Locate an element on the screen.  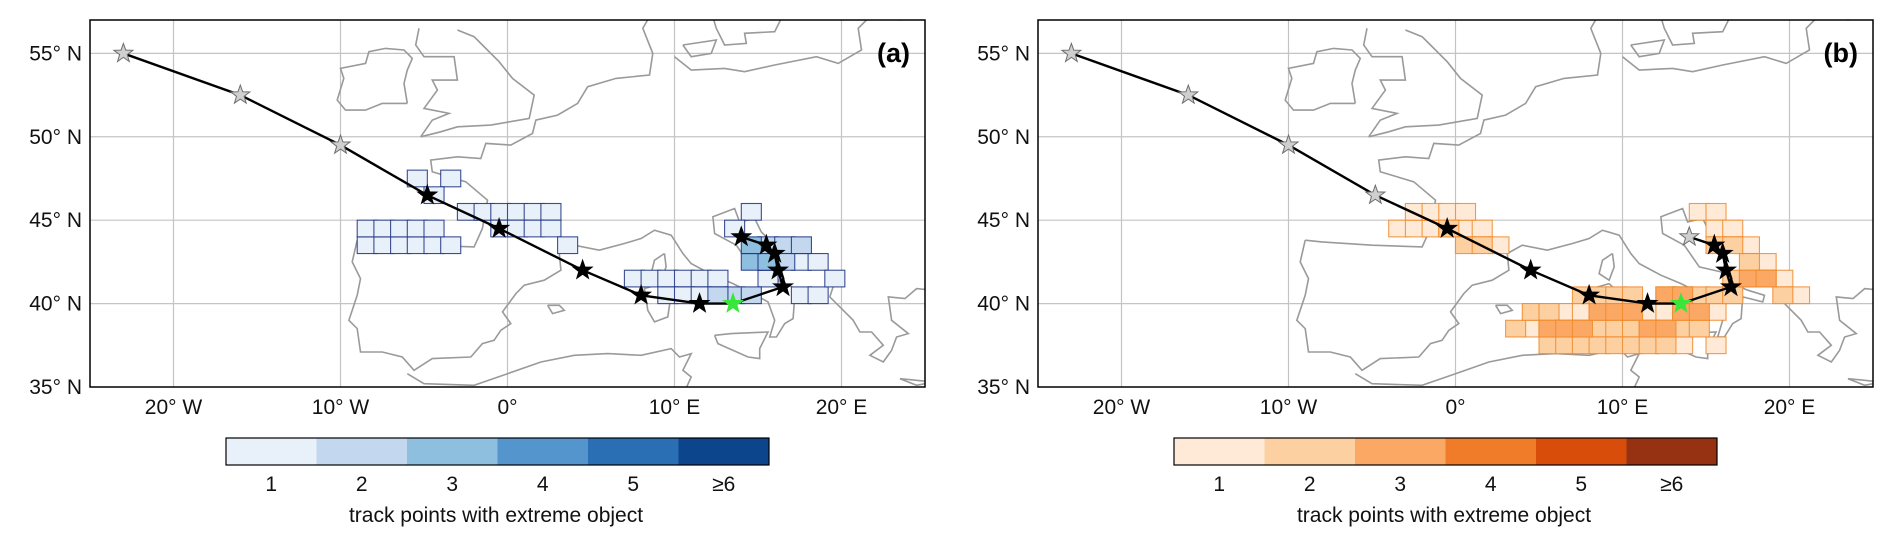
lon-tick-label: 20° E is located at coordinates (842, 407).